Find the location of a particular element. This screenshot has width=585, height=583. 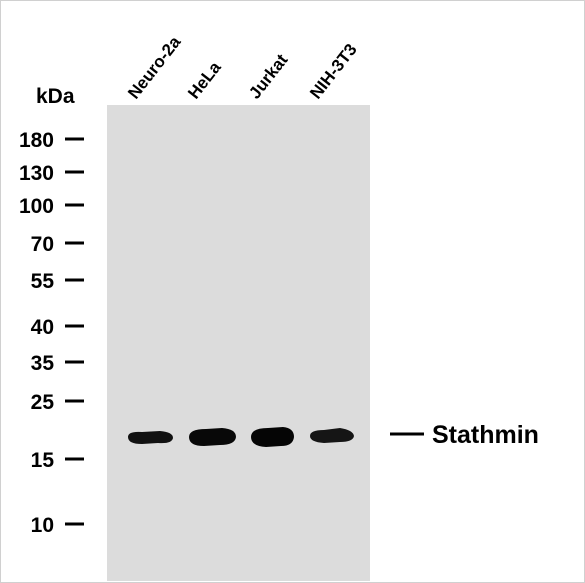

marker-label: 35 is located at coordinates (43, 363).